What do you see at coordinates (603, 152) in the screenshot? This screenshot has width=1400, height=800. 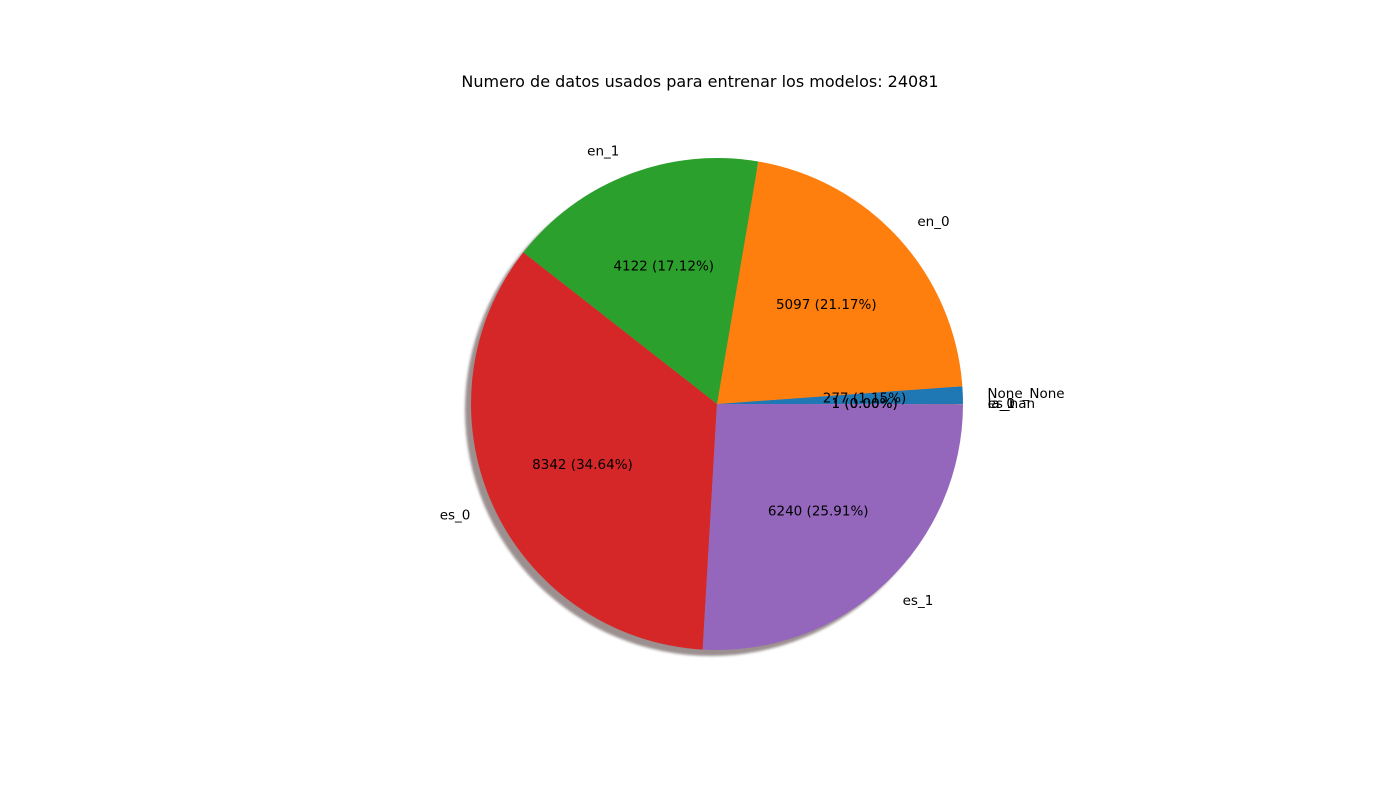 I see `slice-label-en-1: en_1` at bounding box center [603, 152].